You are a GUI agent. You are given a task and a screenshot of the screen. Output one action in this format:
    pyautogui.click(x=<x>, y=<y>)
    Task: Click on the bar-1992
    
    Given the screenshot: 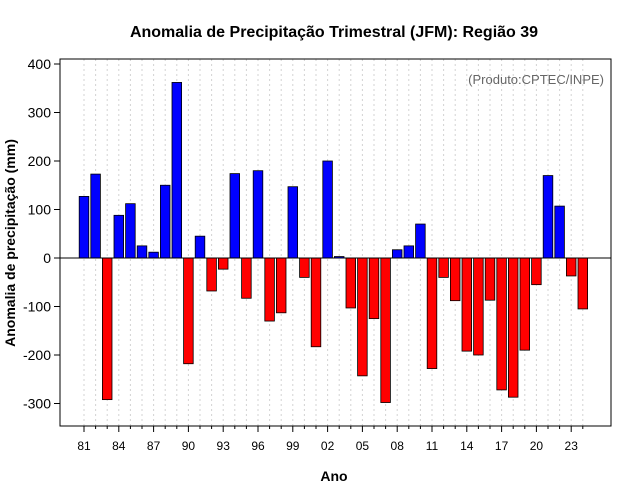 What is the action you would take?
    pyautogui.click(x=211, y=274)
    